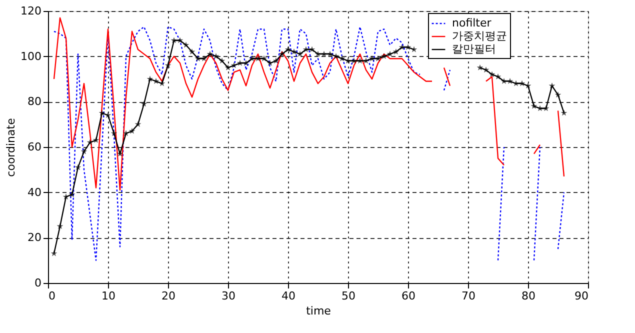 The height and width of the screenshot is (333, 635). I want to click on x-tick-label: 50, so click(349, 296).